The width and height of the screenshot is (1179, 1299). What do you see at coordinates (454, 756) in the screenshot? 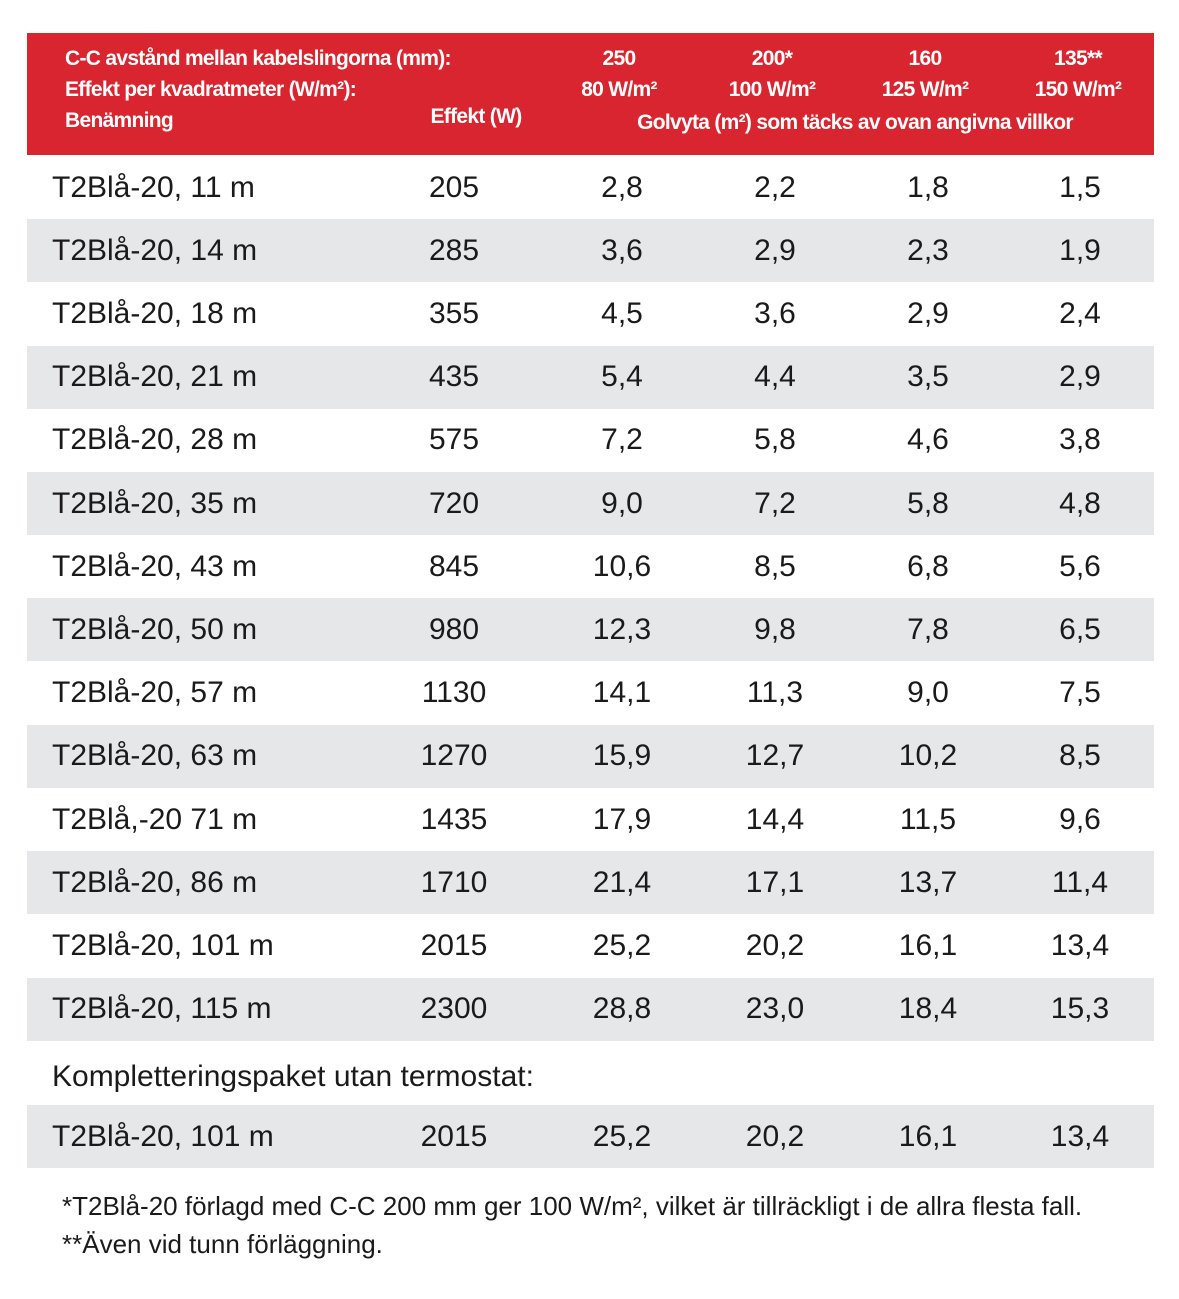
I see `cell-value: 1270` at bounding box center [454, 756].